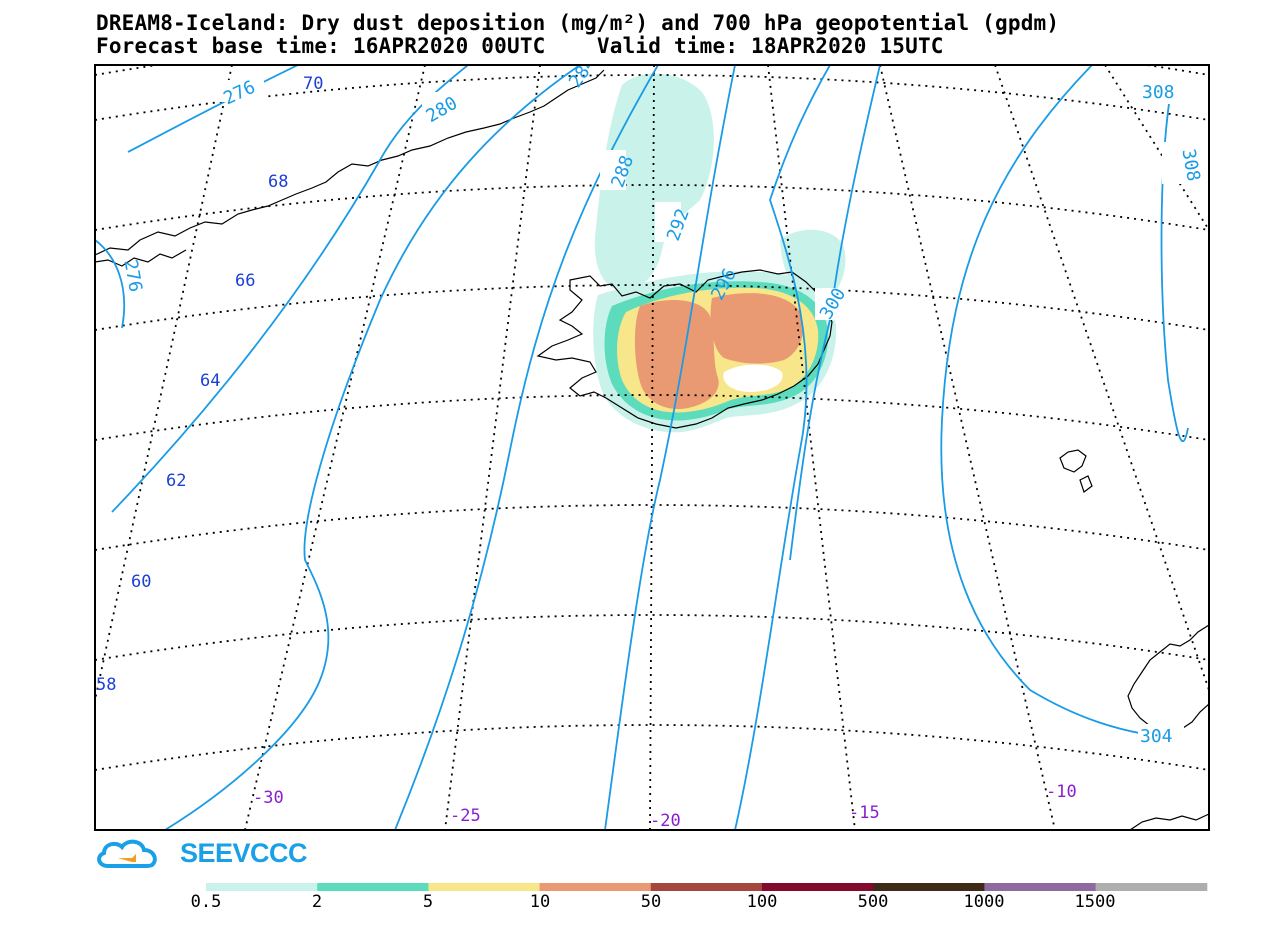  I want to click on contour-label: 308, so click(1158, 92).